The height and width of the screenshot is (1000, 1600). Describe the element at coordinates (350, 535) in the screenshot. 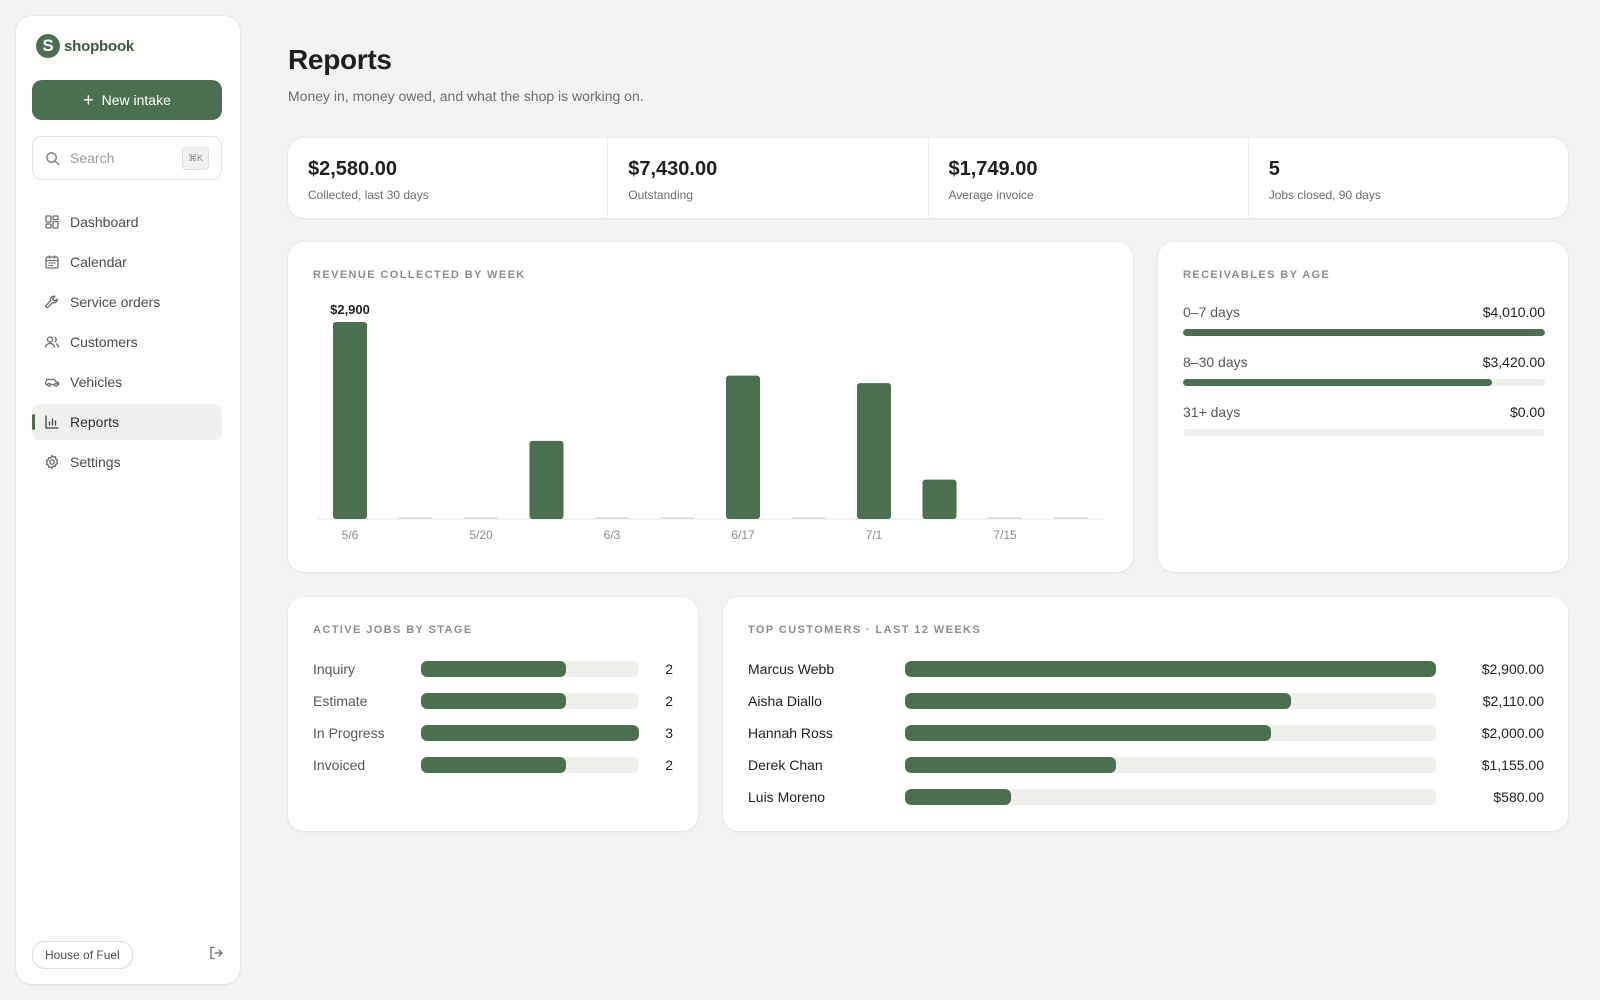

I see `revenue-tick-label: 5/6` at that location.